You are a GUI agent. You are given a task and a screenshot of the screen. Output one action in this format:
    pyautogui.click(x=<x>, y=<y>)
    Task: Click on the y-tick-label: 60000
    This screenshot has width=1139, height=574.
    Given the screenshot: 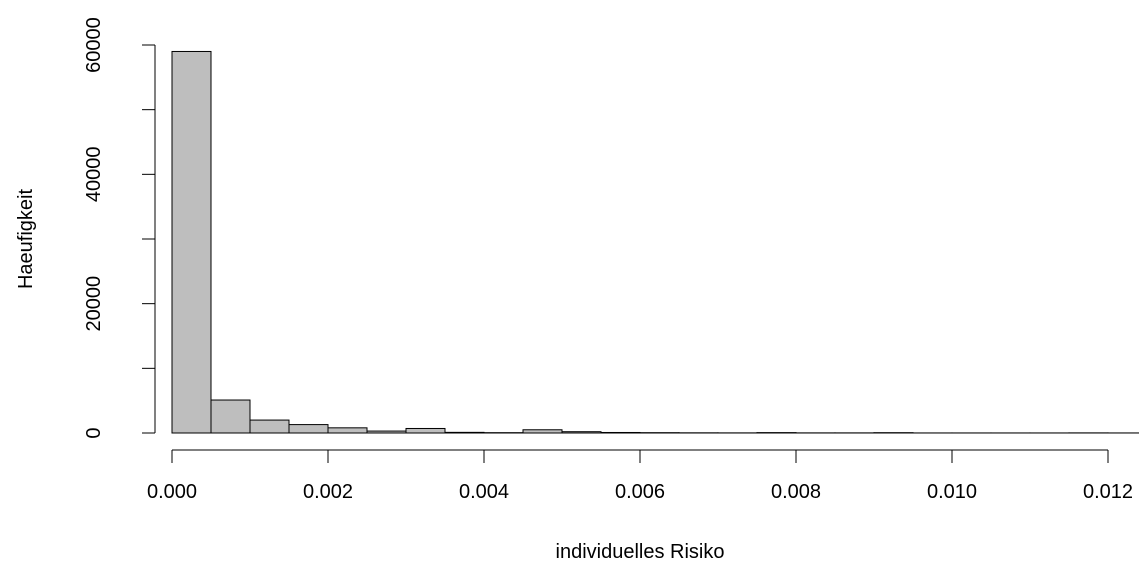 What is the action you would take?
    pyautogui.click(x=94, y=45)
    